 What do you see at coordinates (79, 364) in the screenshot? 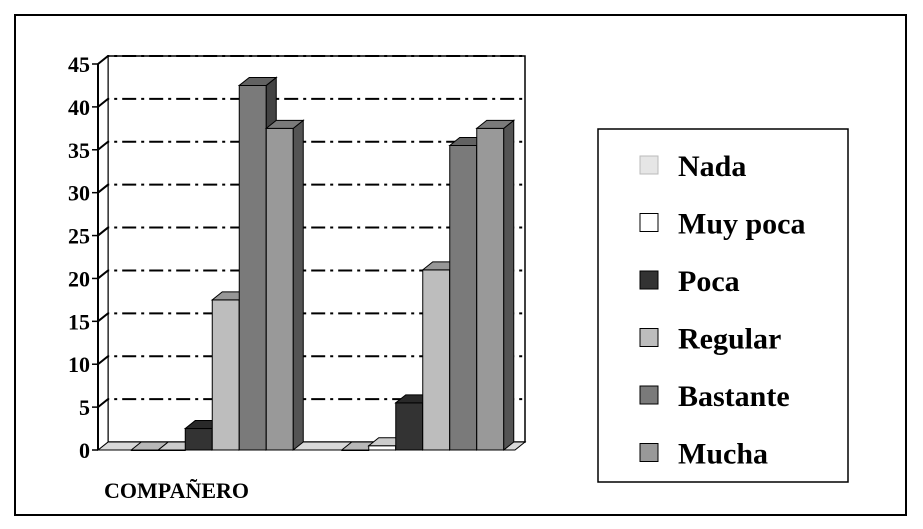
I see `y-tick-label: 10` at bounding box center [79, 364].